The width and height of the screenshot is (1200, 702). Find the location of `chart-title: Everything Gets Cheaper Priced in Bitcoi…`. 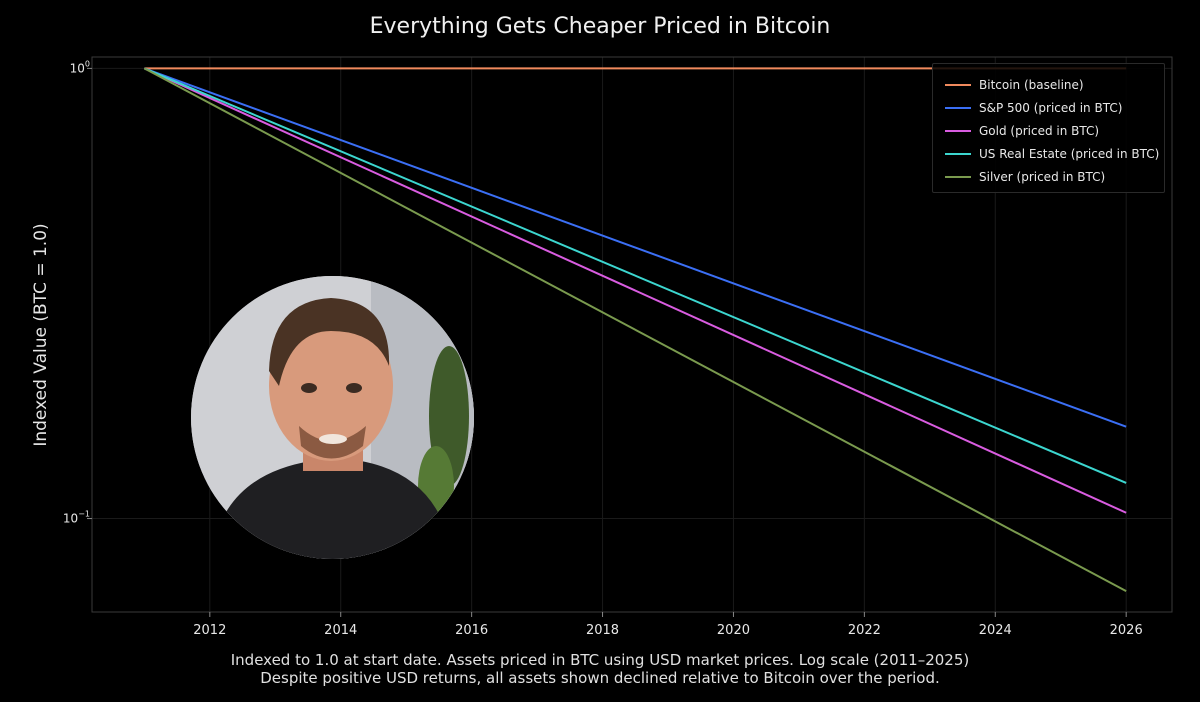

chart-title: Everything Gets Cheaper Priced in Bitcoi… is located at coordinates (600, 26).